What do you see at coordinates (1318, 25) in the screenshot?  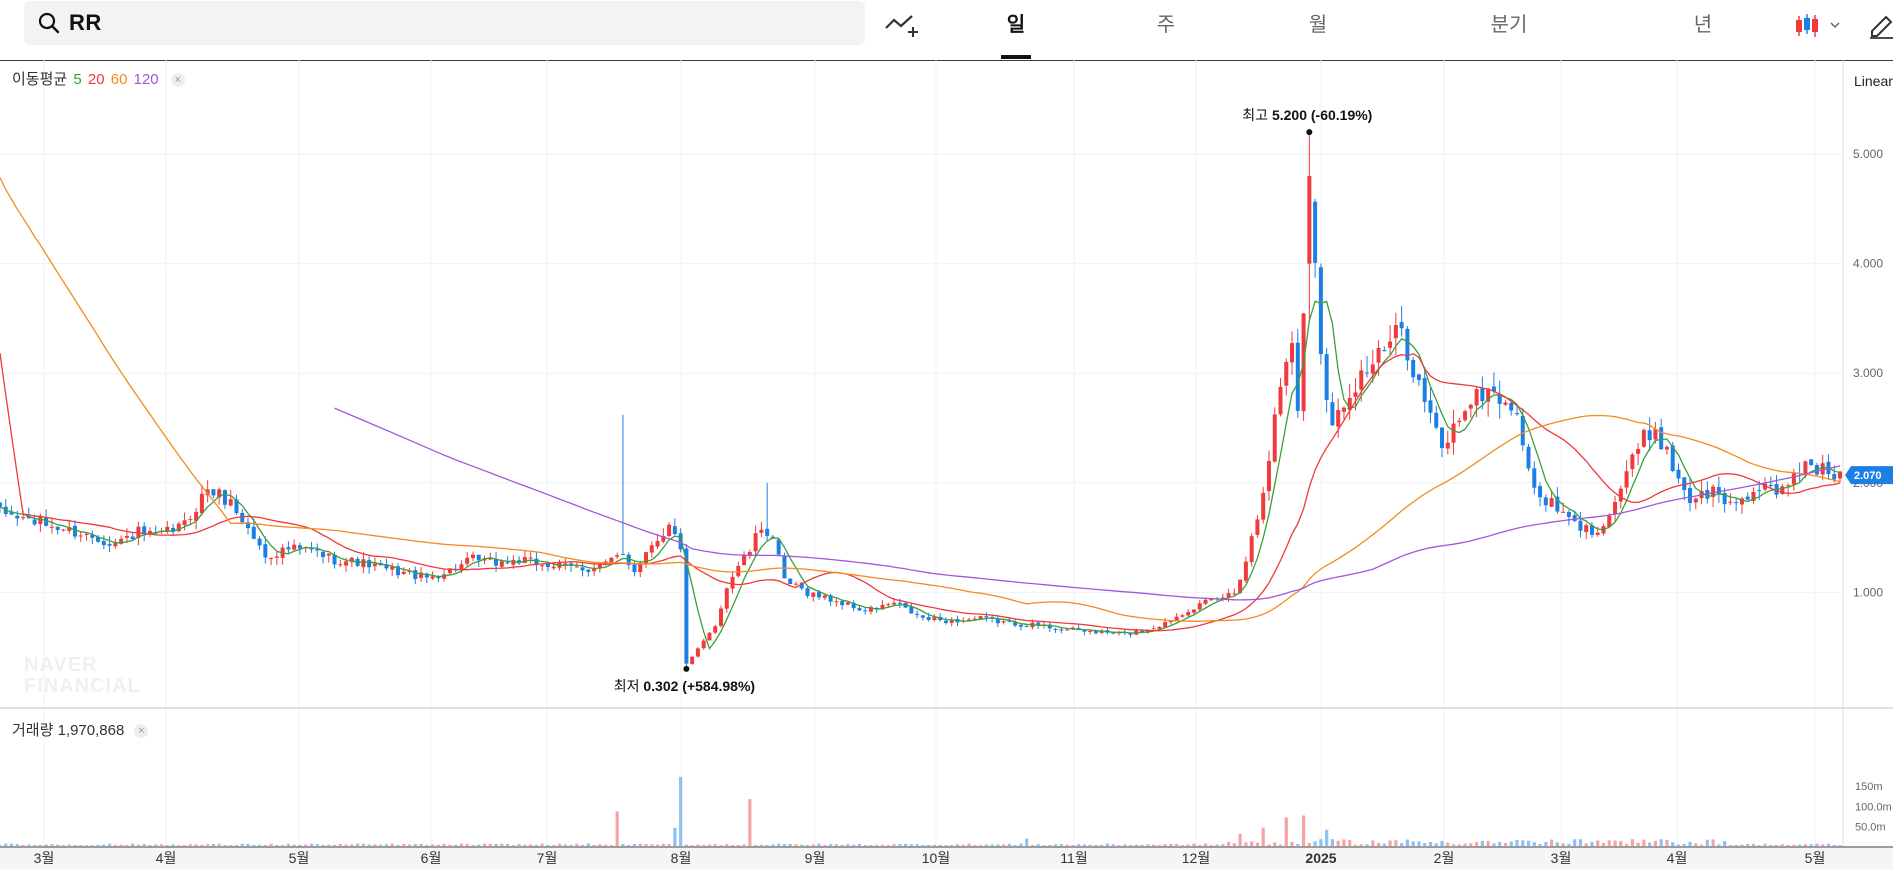 I see `tab-month: 월` at bounding box center [1318, 25].